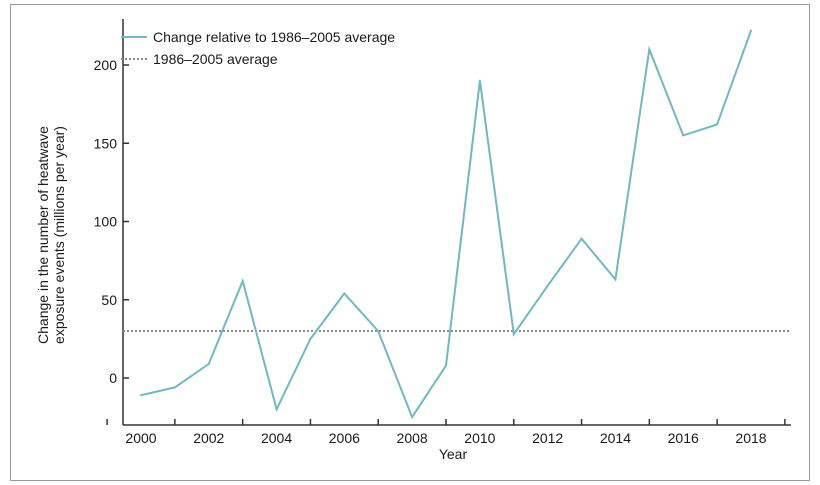  I want to click on x-tick-label: 2018, so click(750, 438).